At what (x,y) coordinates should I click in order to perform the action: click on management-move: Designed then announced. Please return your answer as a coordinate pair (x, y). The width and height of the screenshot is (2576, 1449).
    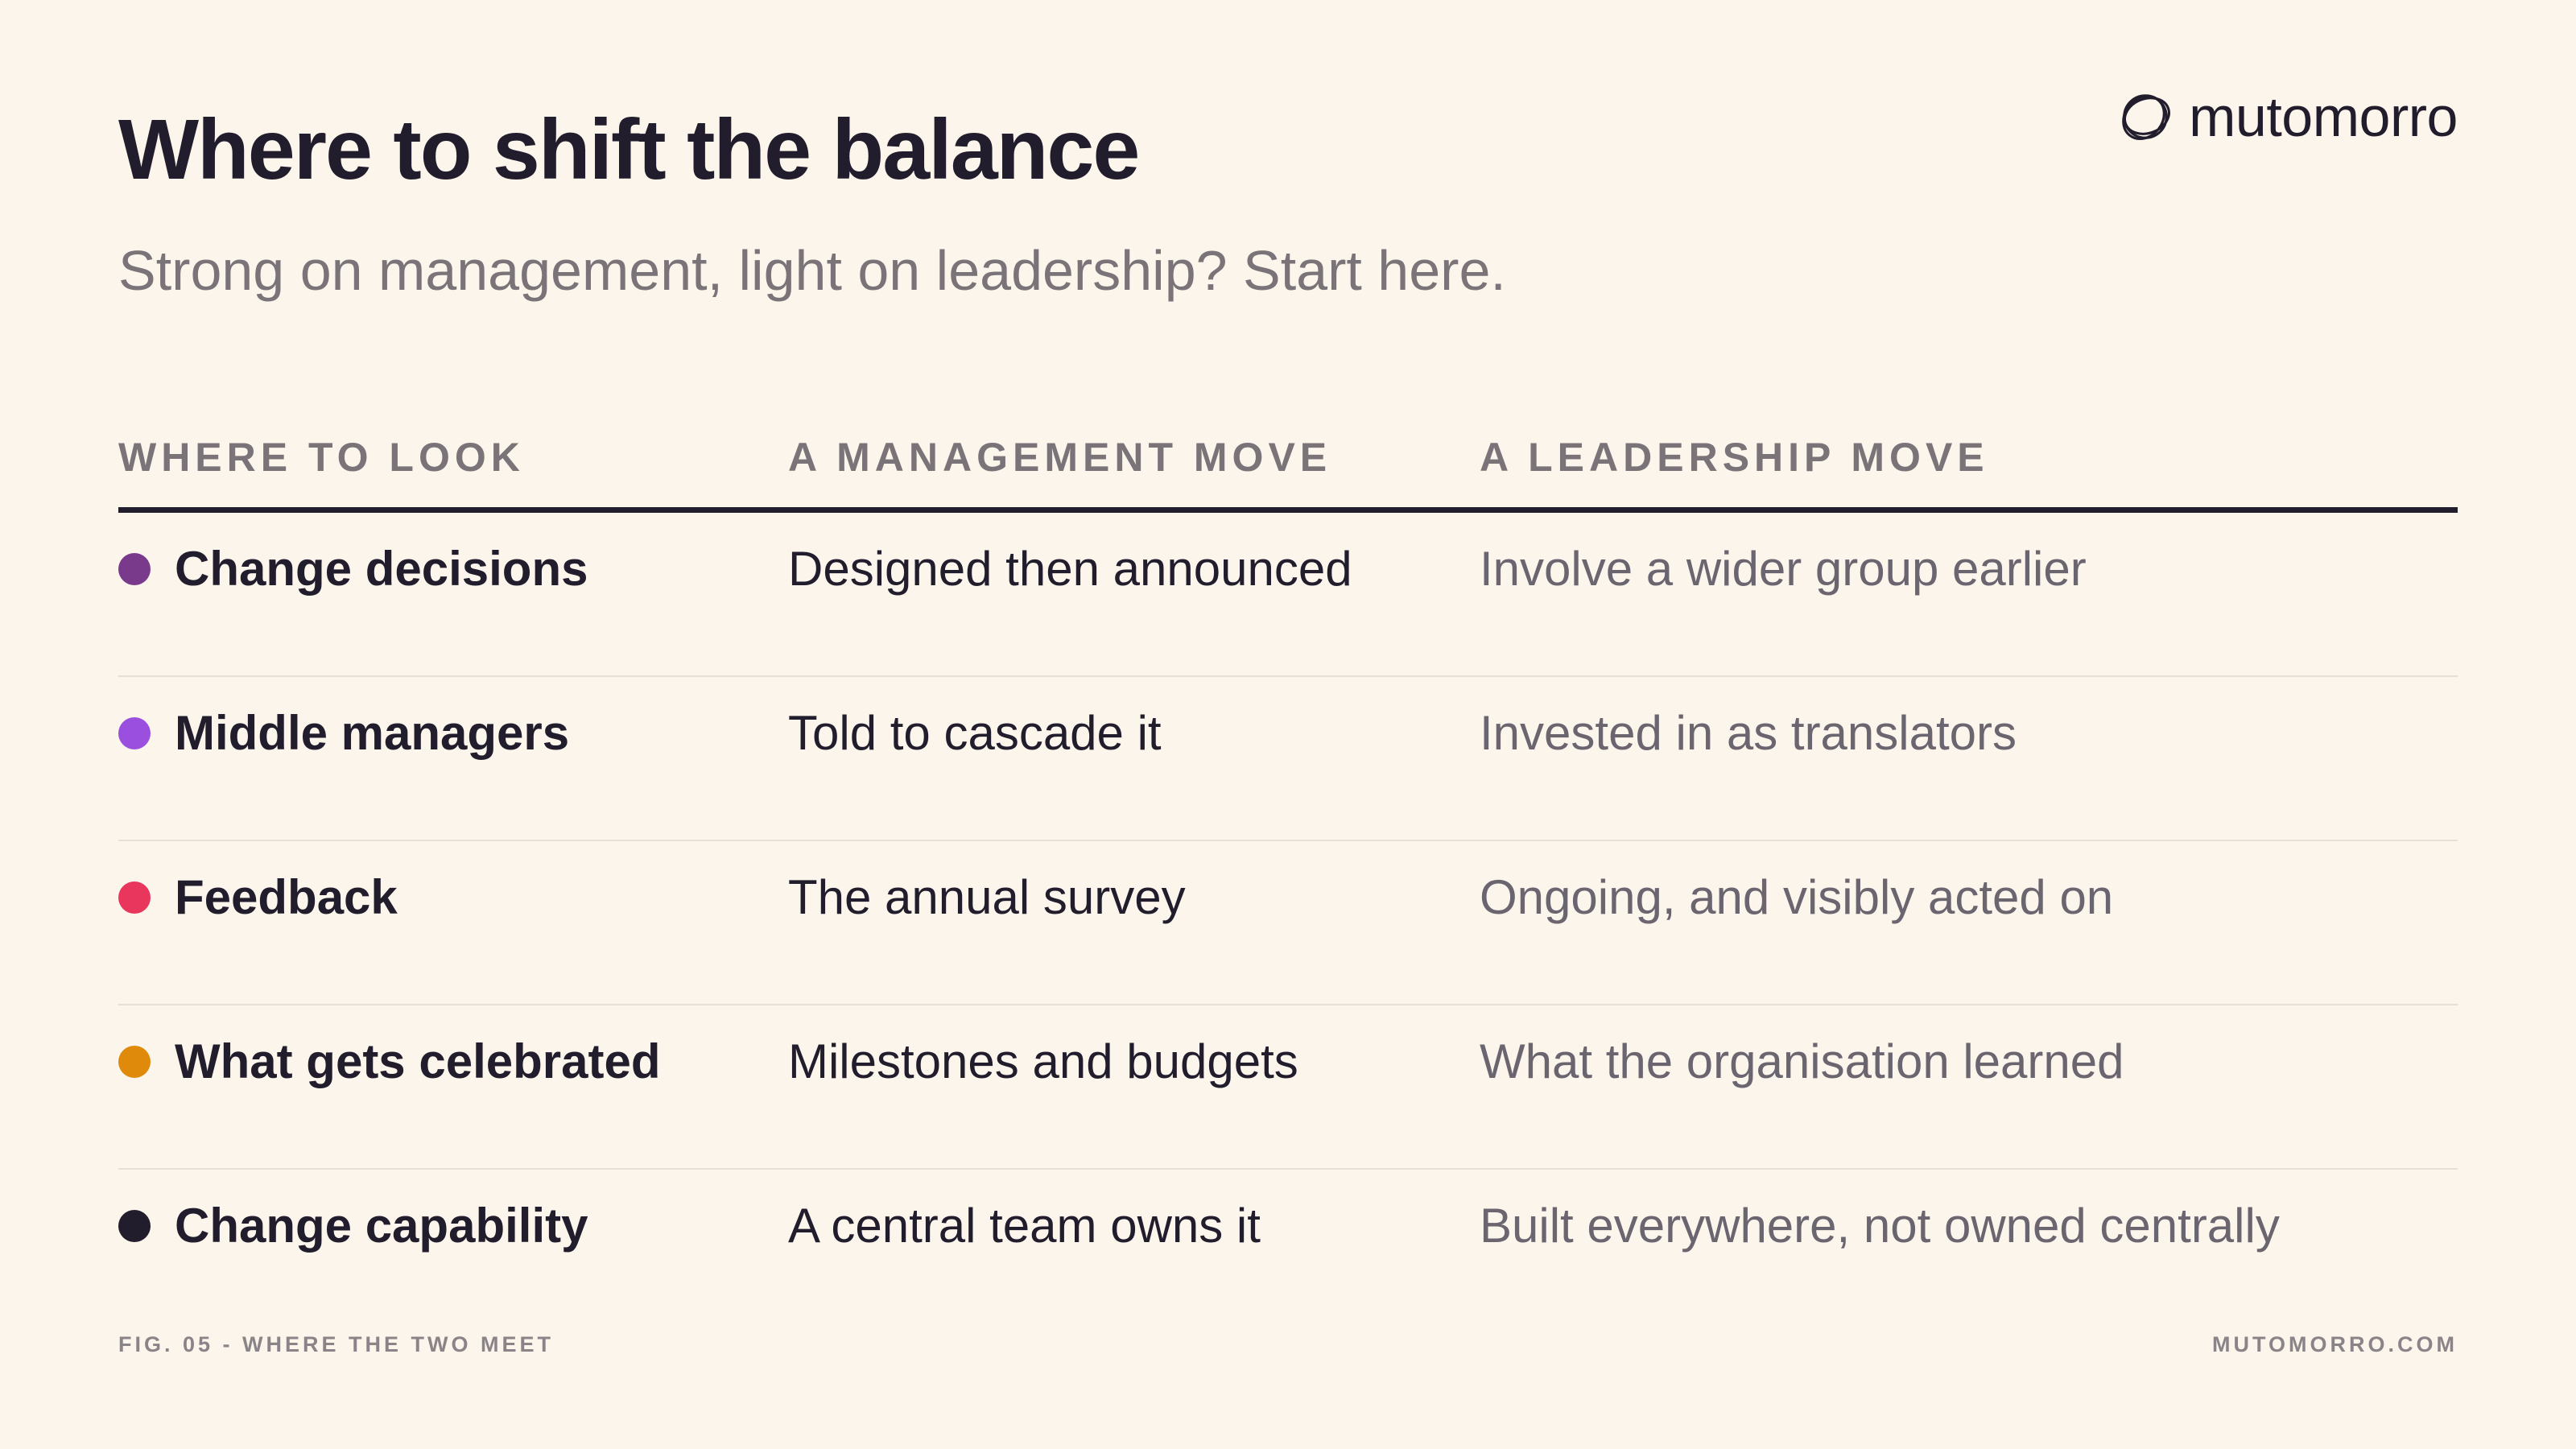
    Looking at the image, I should click on (1070, 569).